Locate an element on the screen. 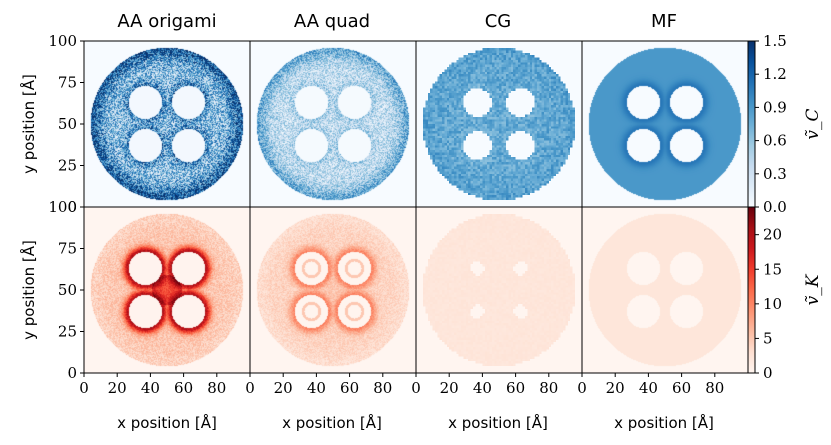 This screenshot has width=831, height=445. colorbar-tick-label: 0.0 is located at coordinates (775, 207).